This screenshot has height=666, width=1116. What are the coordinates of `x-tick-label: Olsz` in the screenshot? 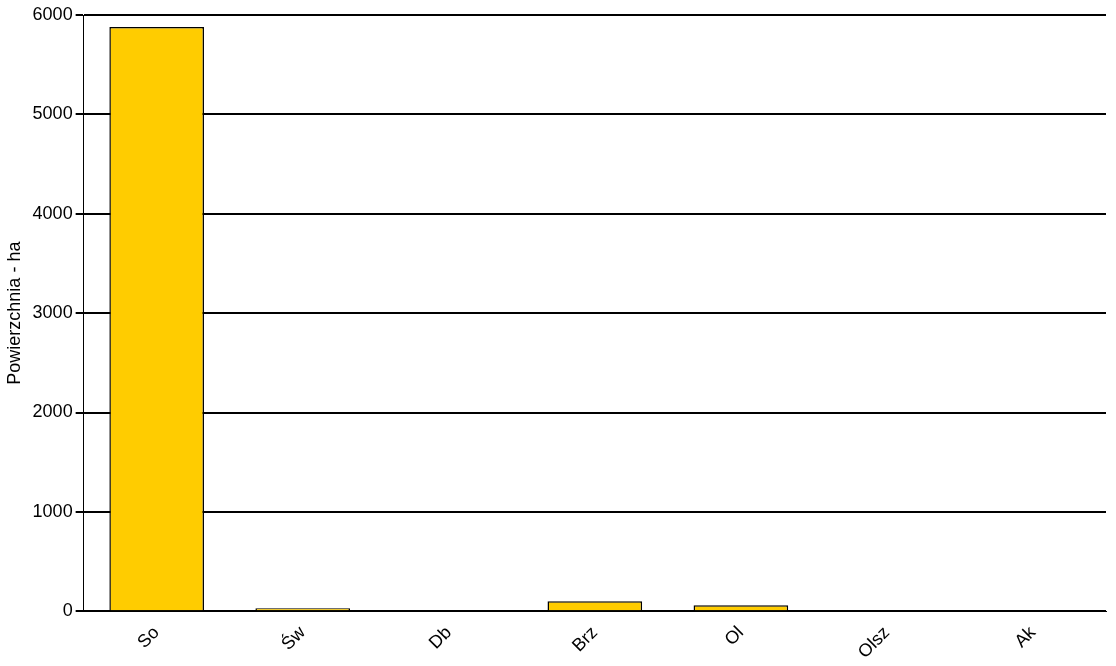 It's located at (873, 642).